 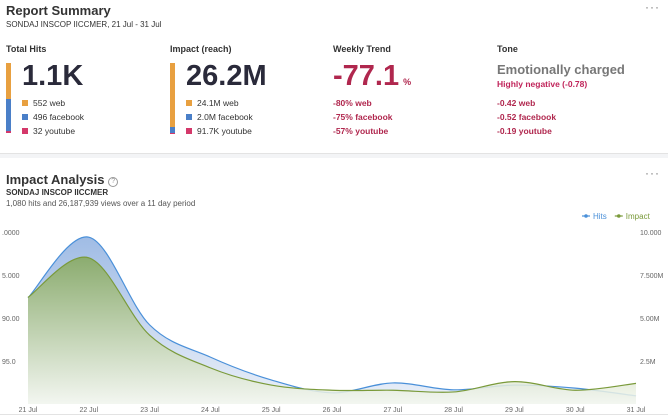 What do you see at coordinates (149, 410) in the screenshot?
I see `x-tick-label: 23 Jul` at bounding box center [149, 410].